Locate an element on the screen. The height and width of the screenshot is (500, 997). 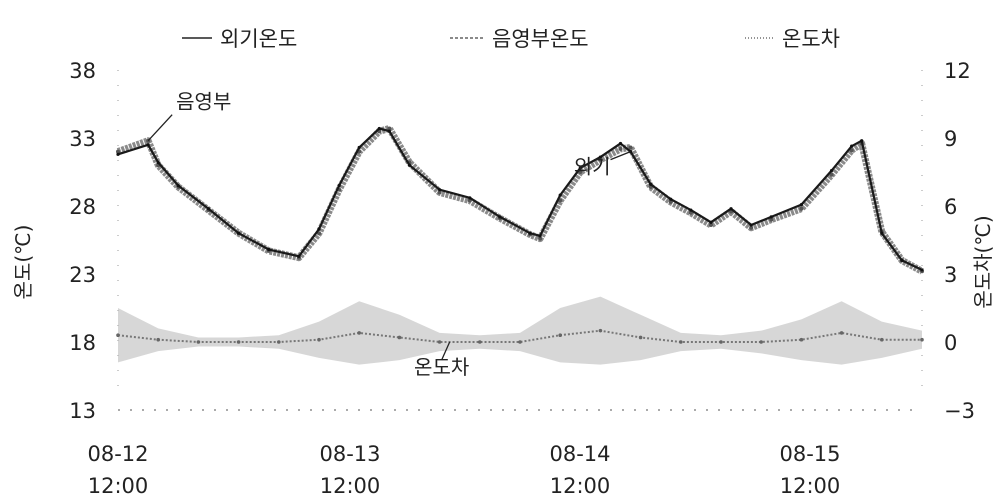
y2-axis-title: 온도차(℃) is located at coordinates (983, 261).